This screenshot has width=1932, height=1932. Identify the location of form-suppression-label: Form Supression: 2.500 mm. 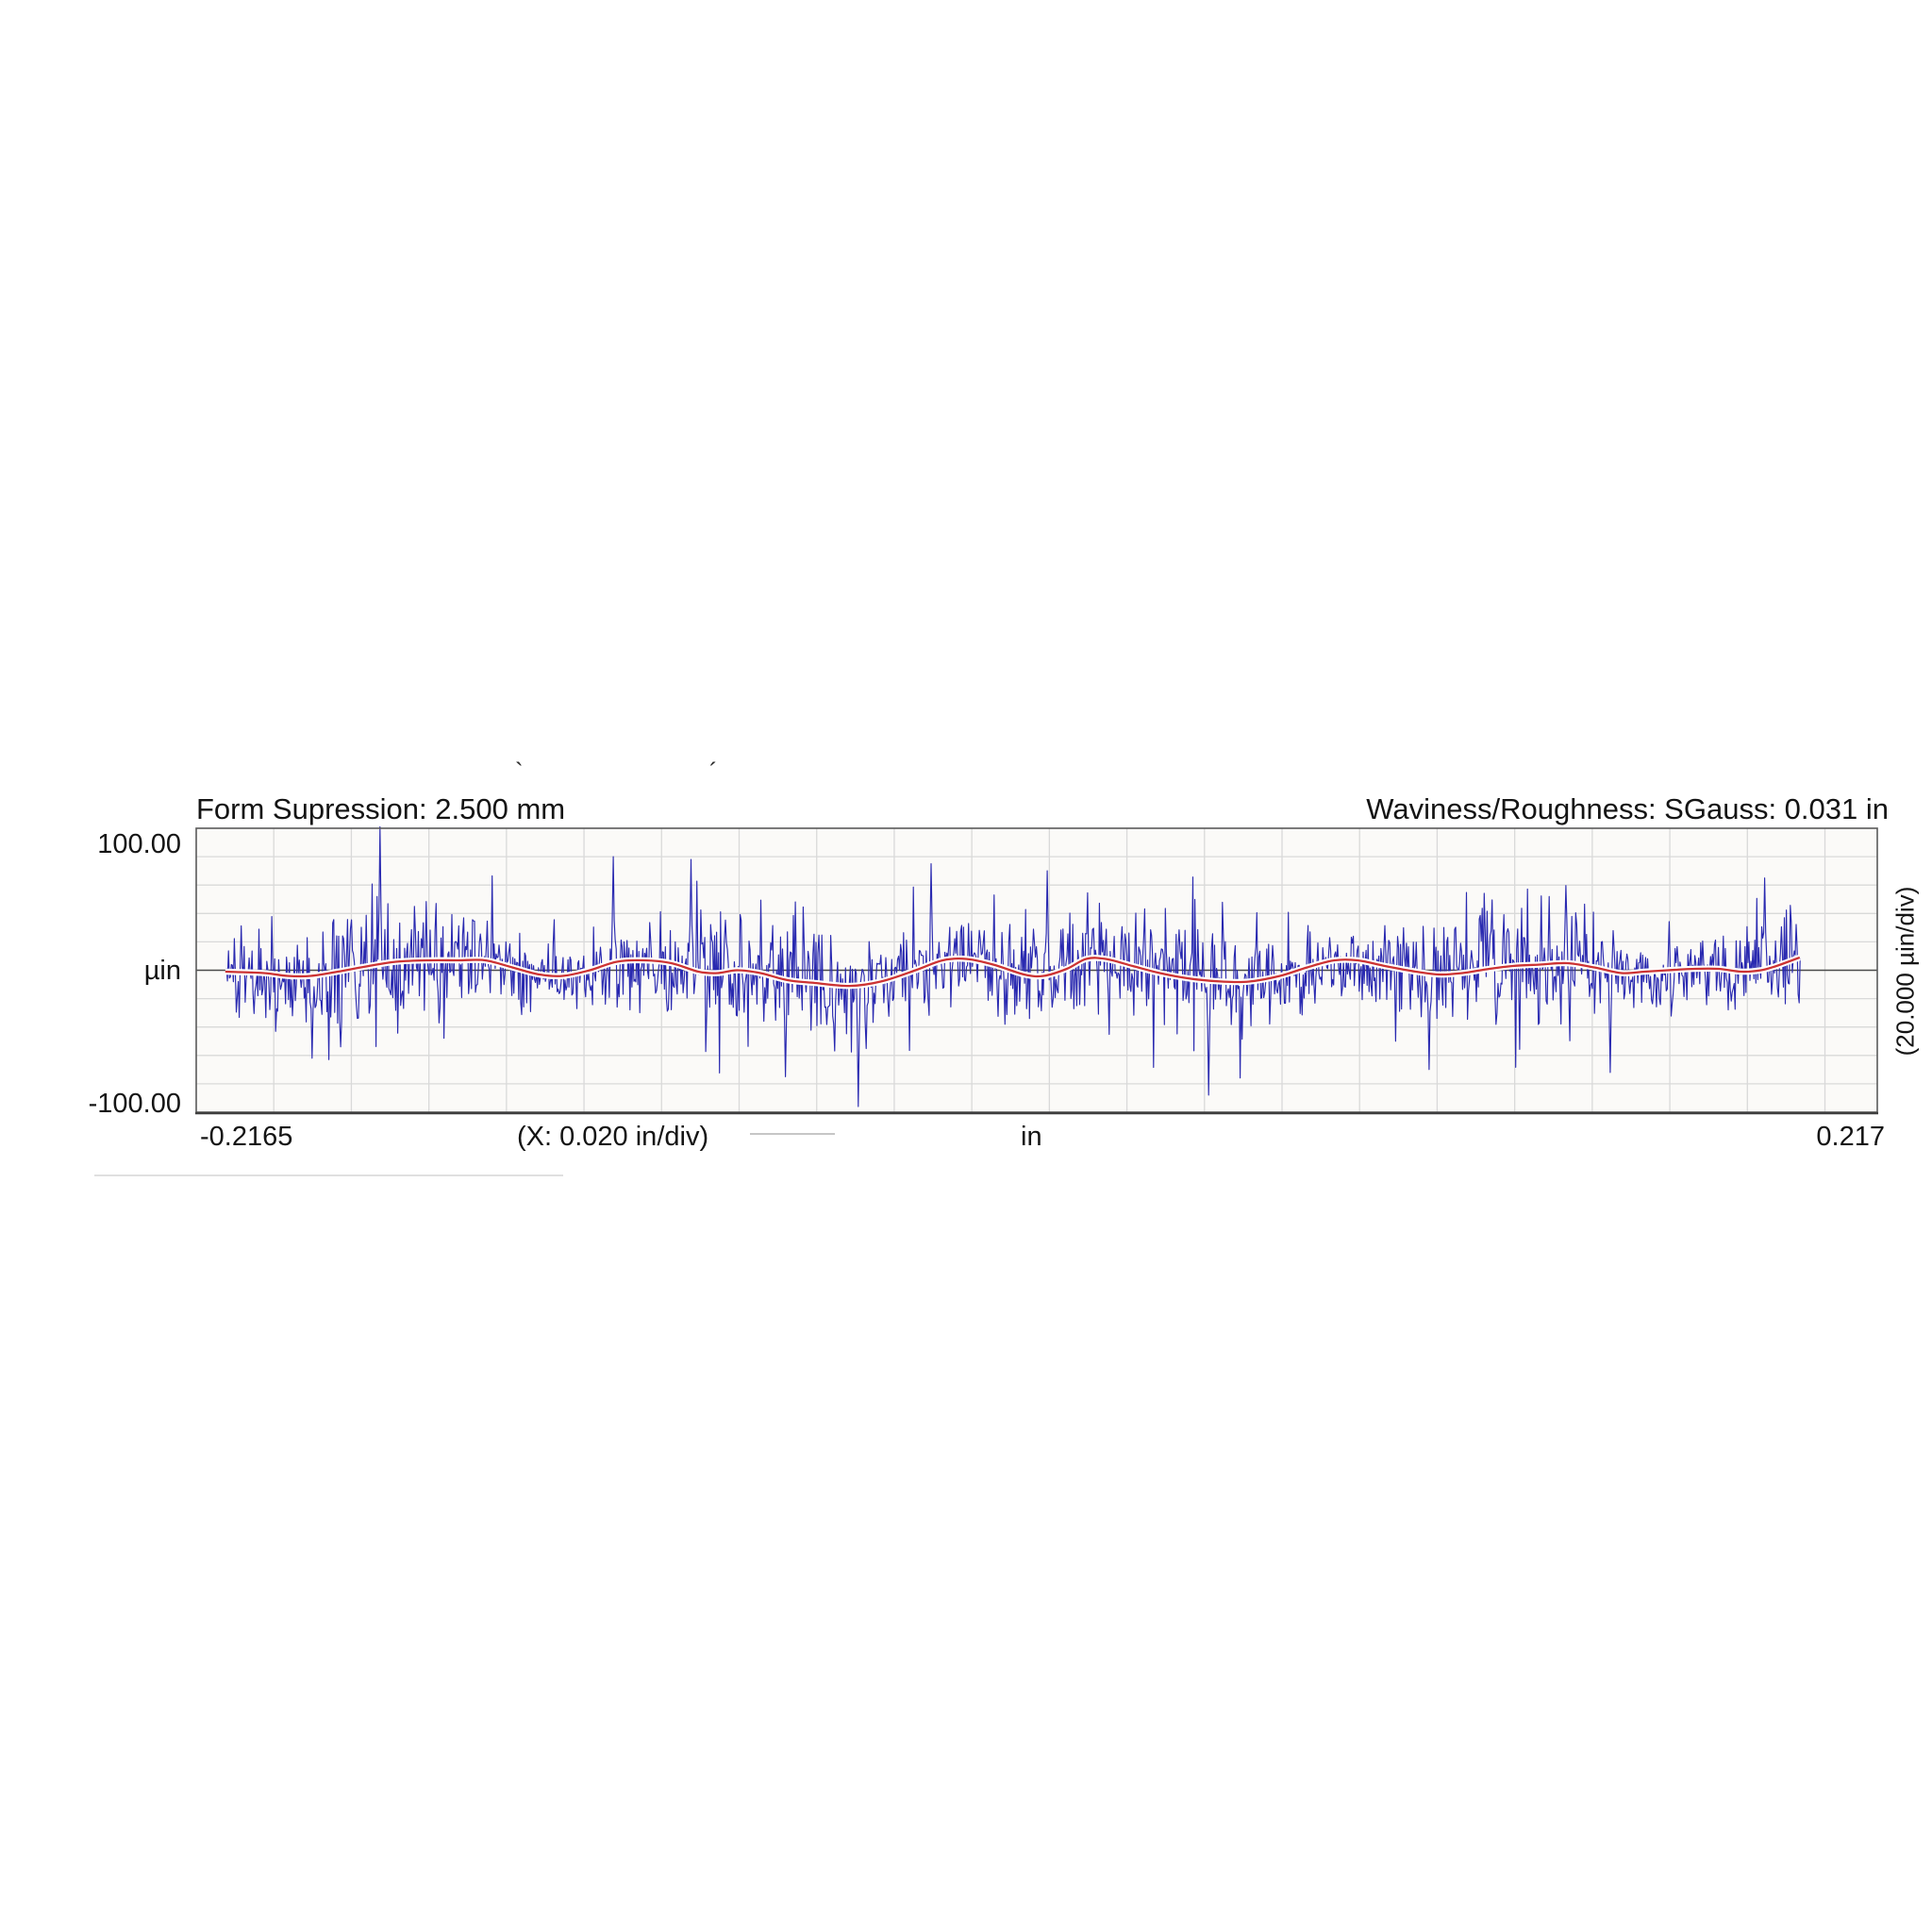
(381, 808).